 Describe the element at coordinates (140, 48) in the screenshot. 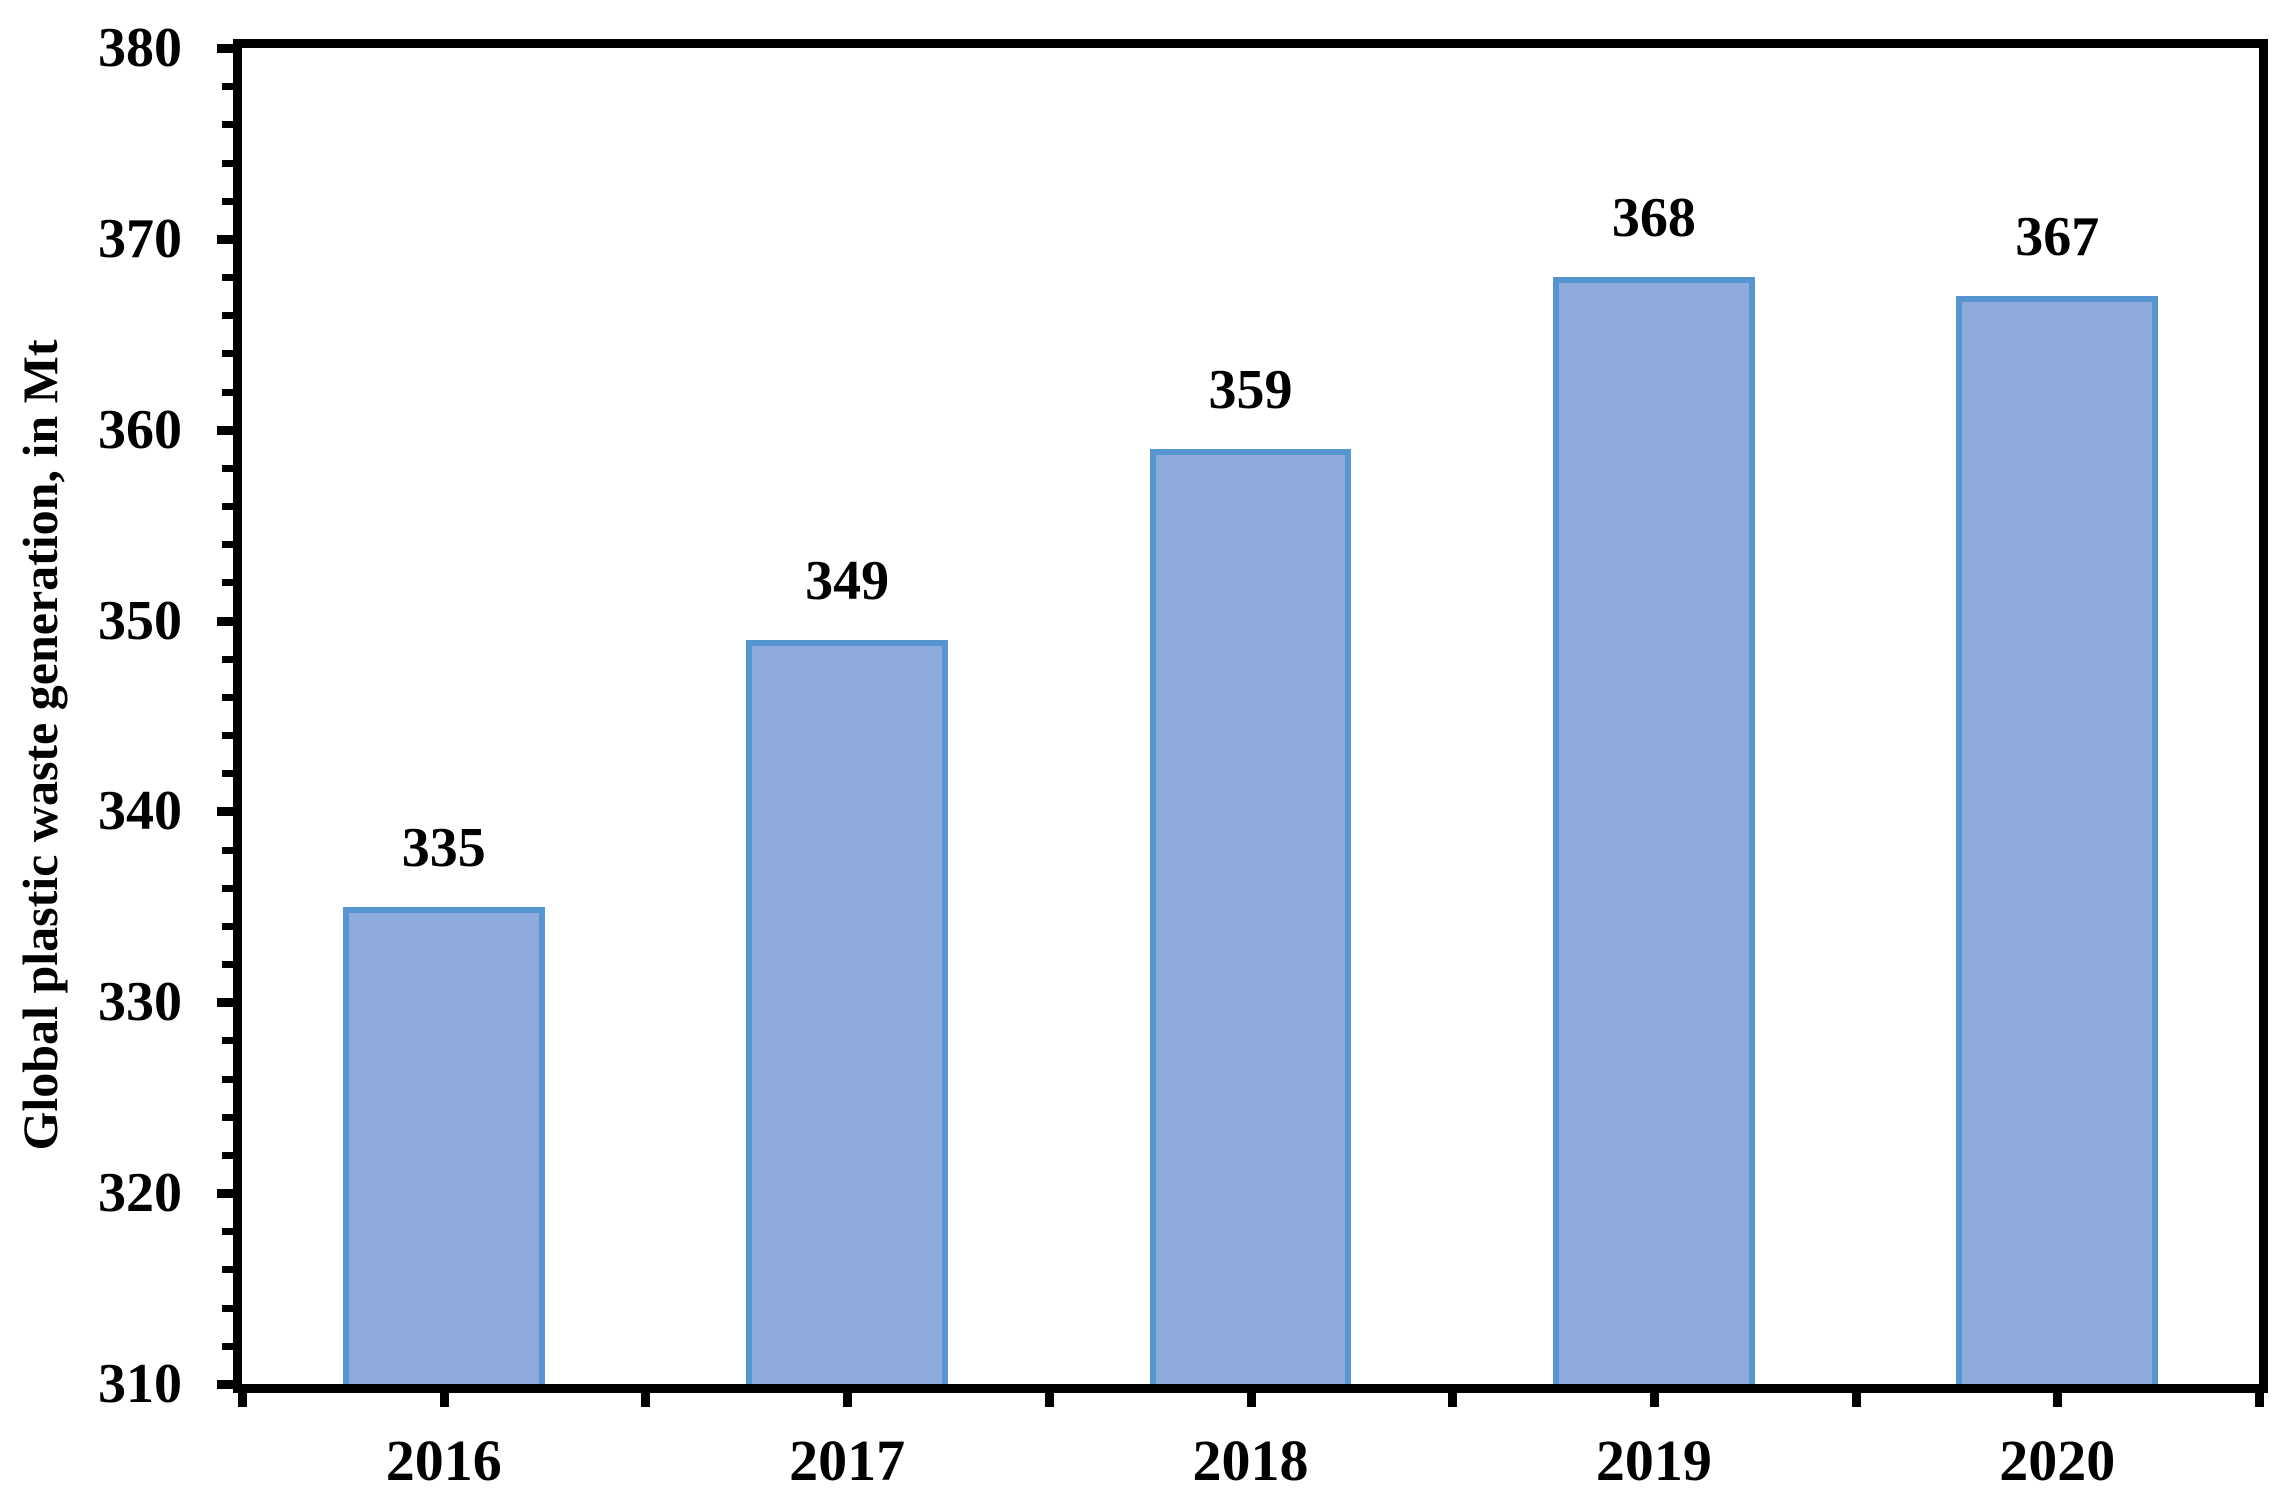

I see `y-tick-label: 380` at that location.